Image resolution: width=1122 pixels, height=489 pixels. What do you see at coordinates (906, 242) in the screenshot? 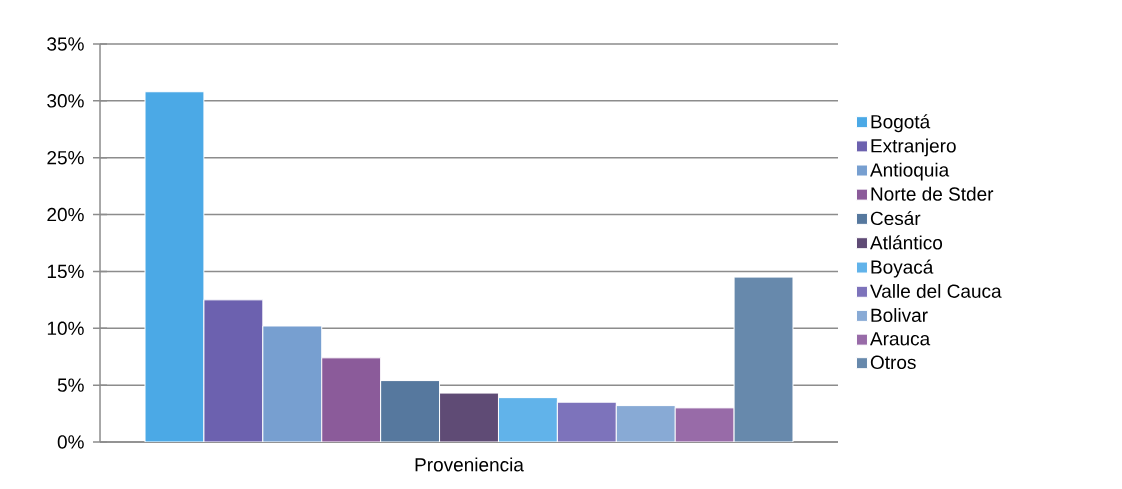
I see `legend-label: Atlántico` at bounding box center [906, 242].